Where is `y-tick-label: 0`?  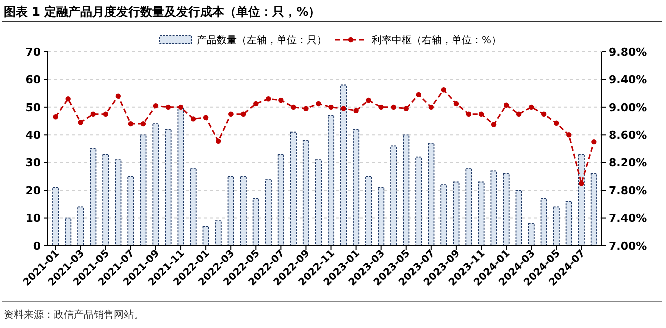 y-tick-label: 0 is located at coordinates (37, 246).